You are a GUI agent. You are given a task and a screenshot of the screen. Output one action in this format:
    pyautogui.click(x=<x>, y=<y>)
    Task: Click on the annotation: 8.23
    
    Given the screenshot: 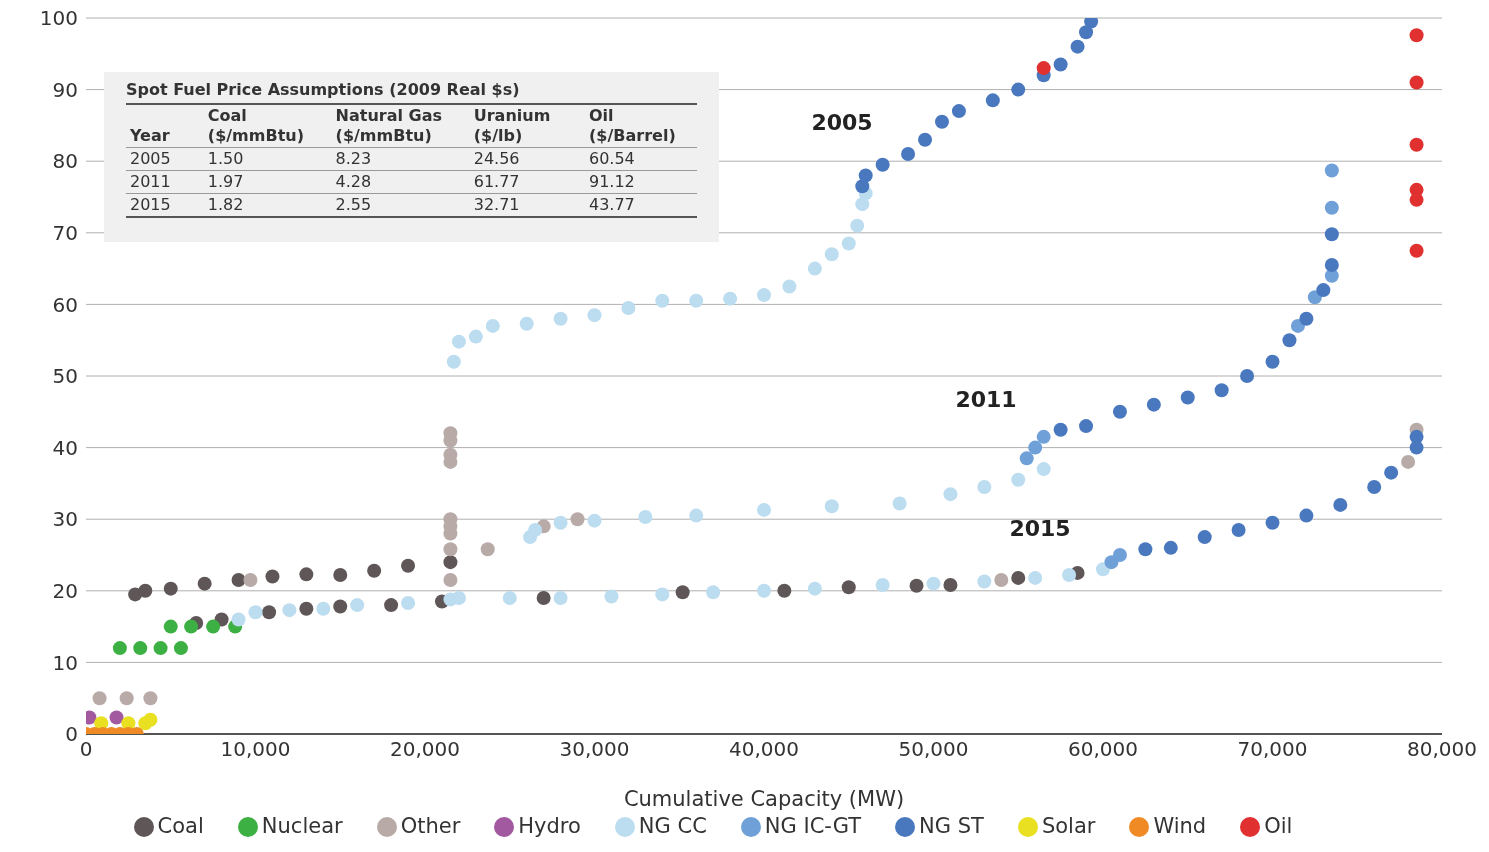 What is the action you would take?
    pyautogui.click(x=353, y=159)
    